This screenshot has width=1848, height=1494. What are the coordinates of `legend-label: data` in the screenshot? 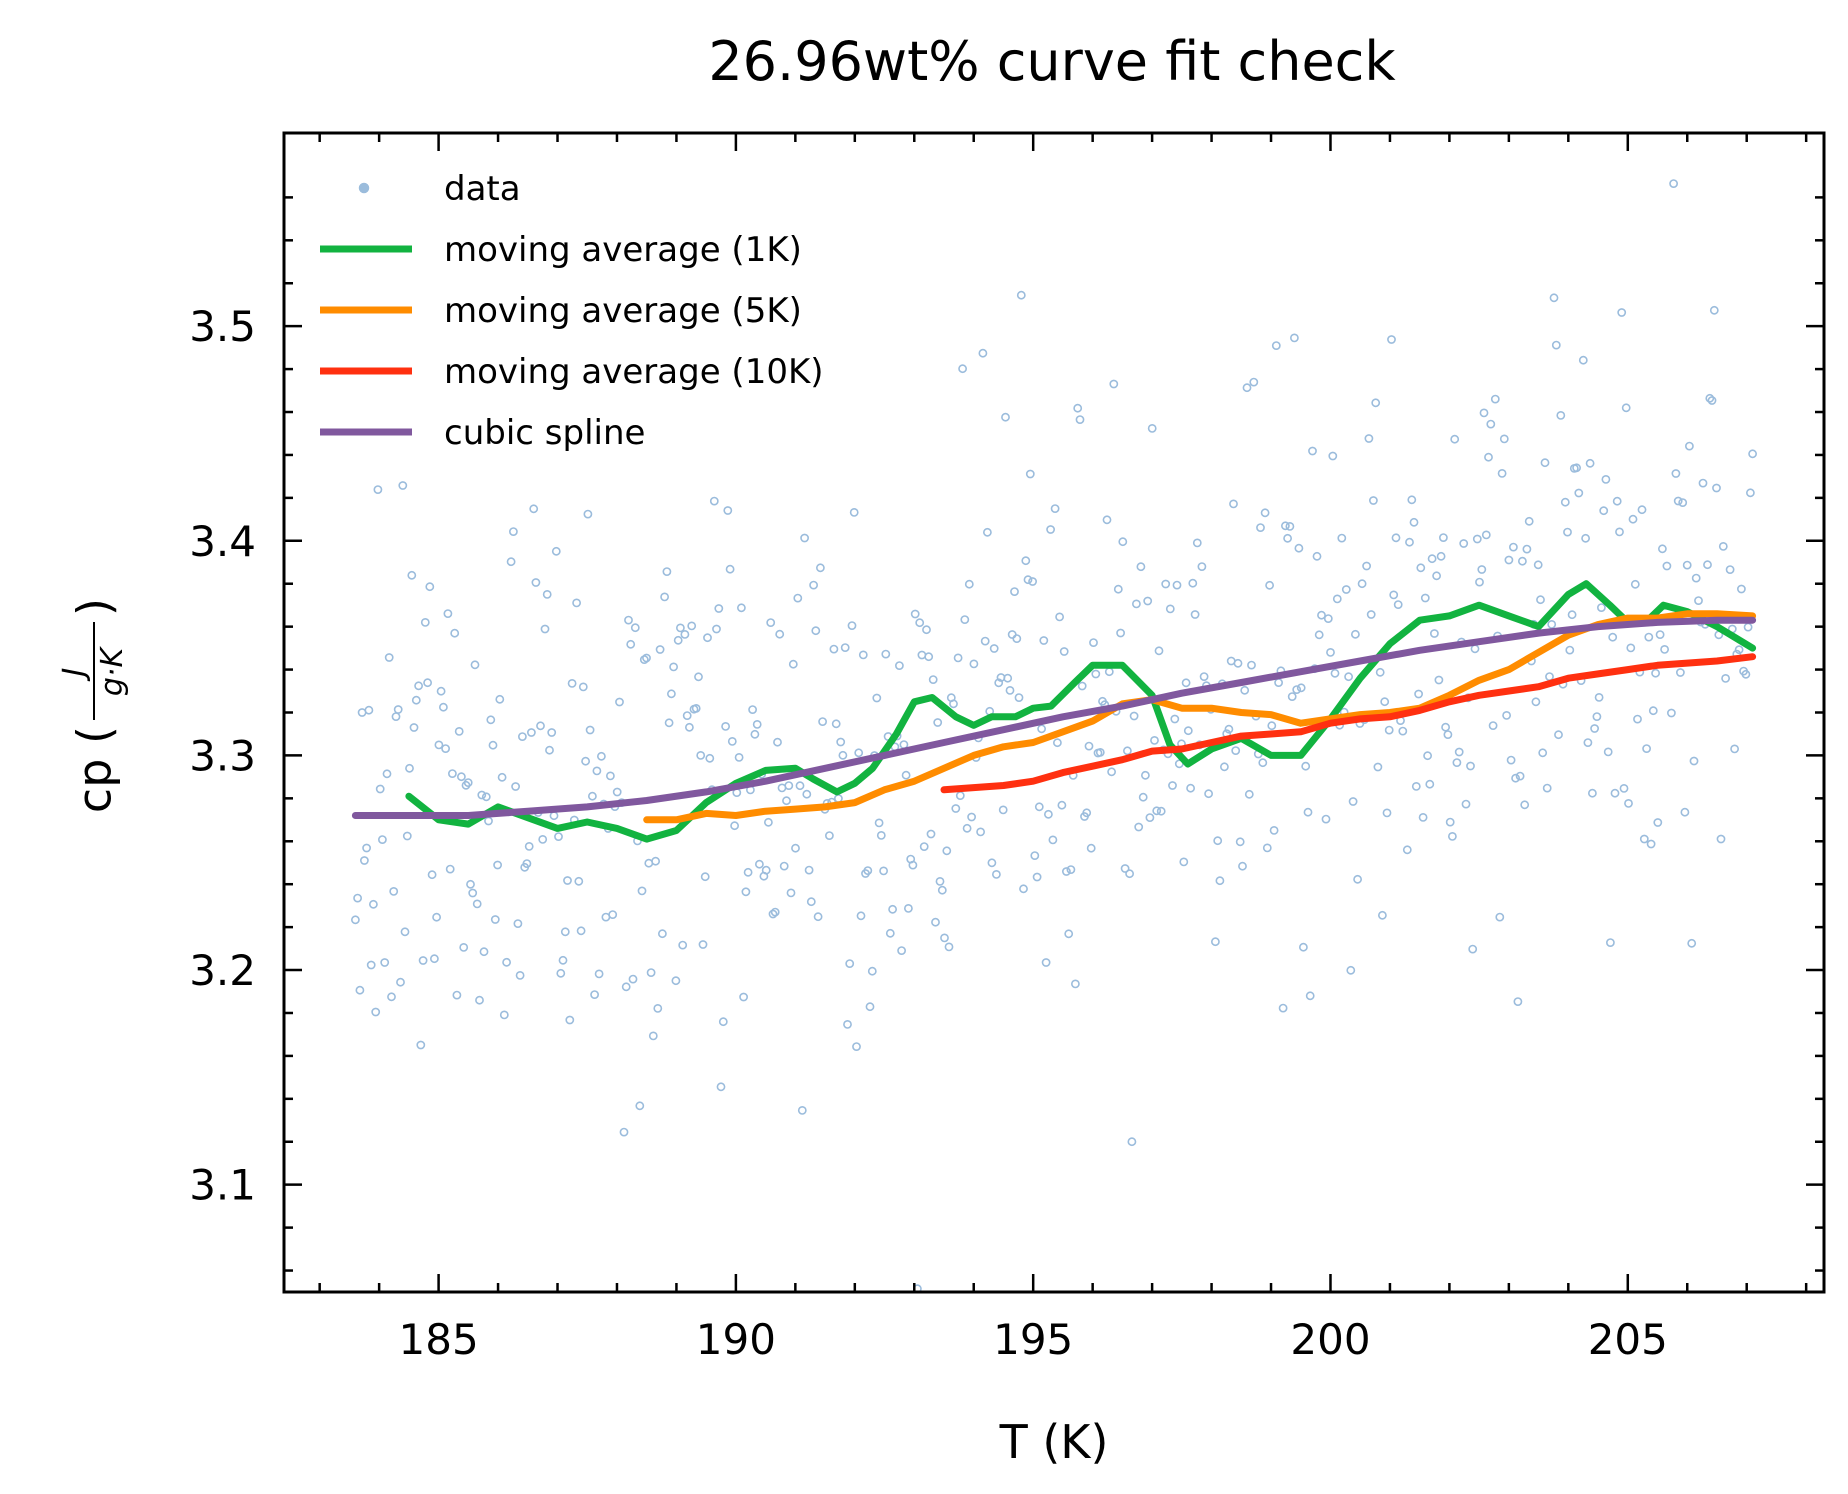 It's located at (482, 189).